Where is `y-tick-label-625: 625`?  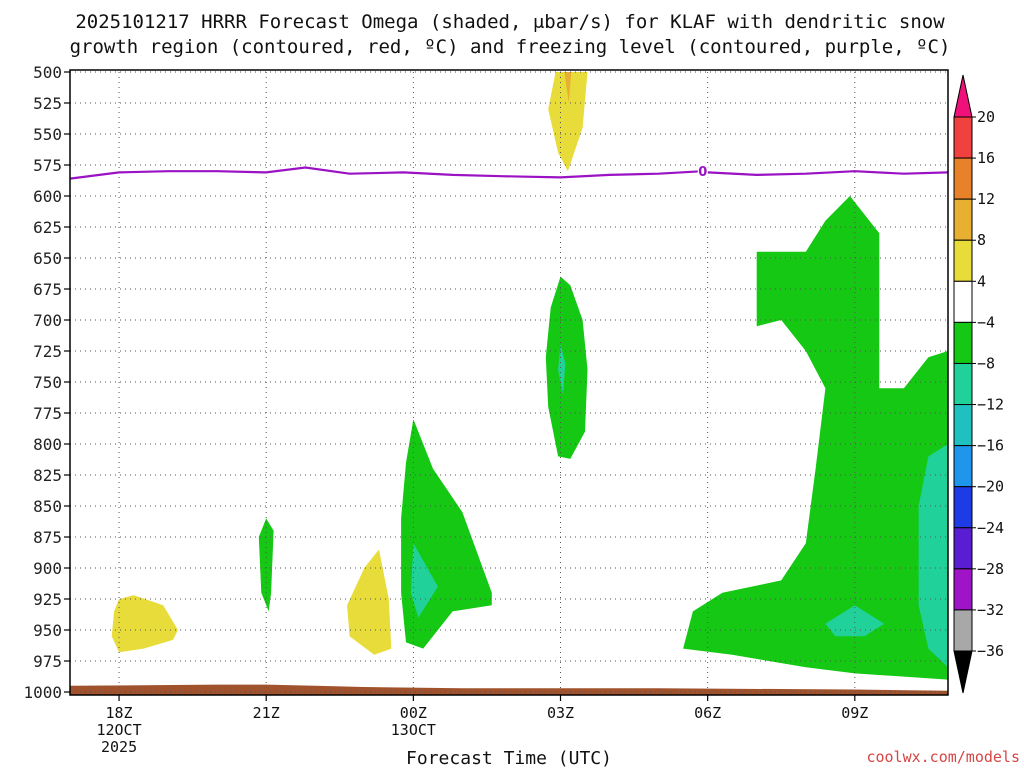
y-tick-label-625: 625 is located at coordinates (47, 227).